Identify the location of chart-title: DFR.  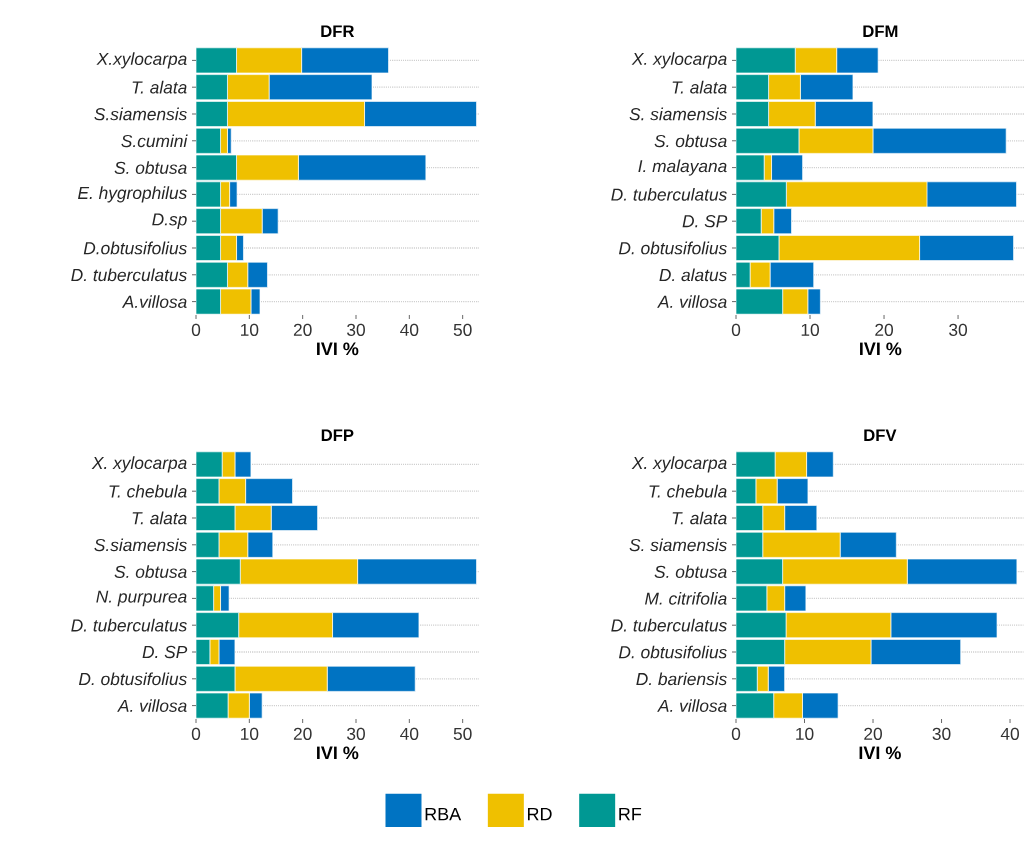
(338, 31).